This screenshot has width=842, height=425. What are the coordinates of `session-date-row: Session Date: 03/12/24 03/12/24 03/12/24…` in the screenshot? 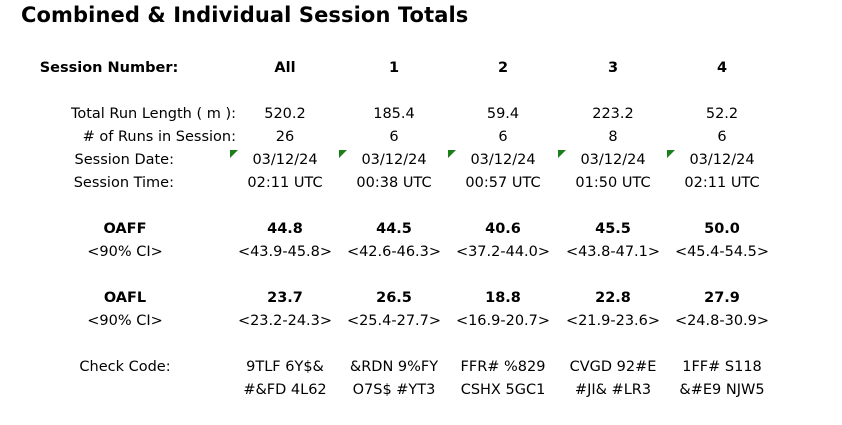 It's located at (421, 160).